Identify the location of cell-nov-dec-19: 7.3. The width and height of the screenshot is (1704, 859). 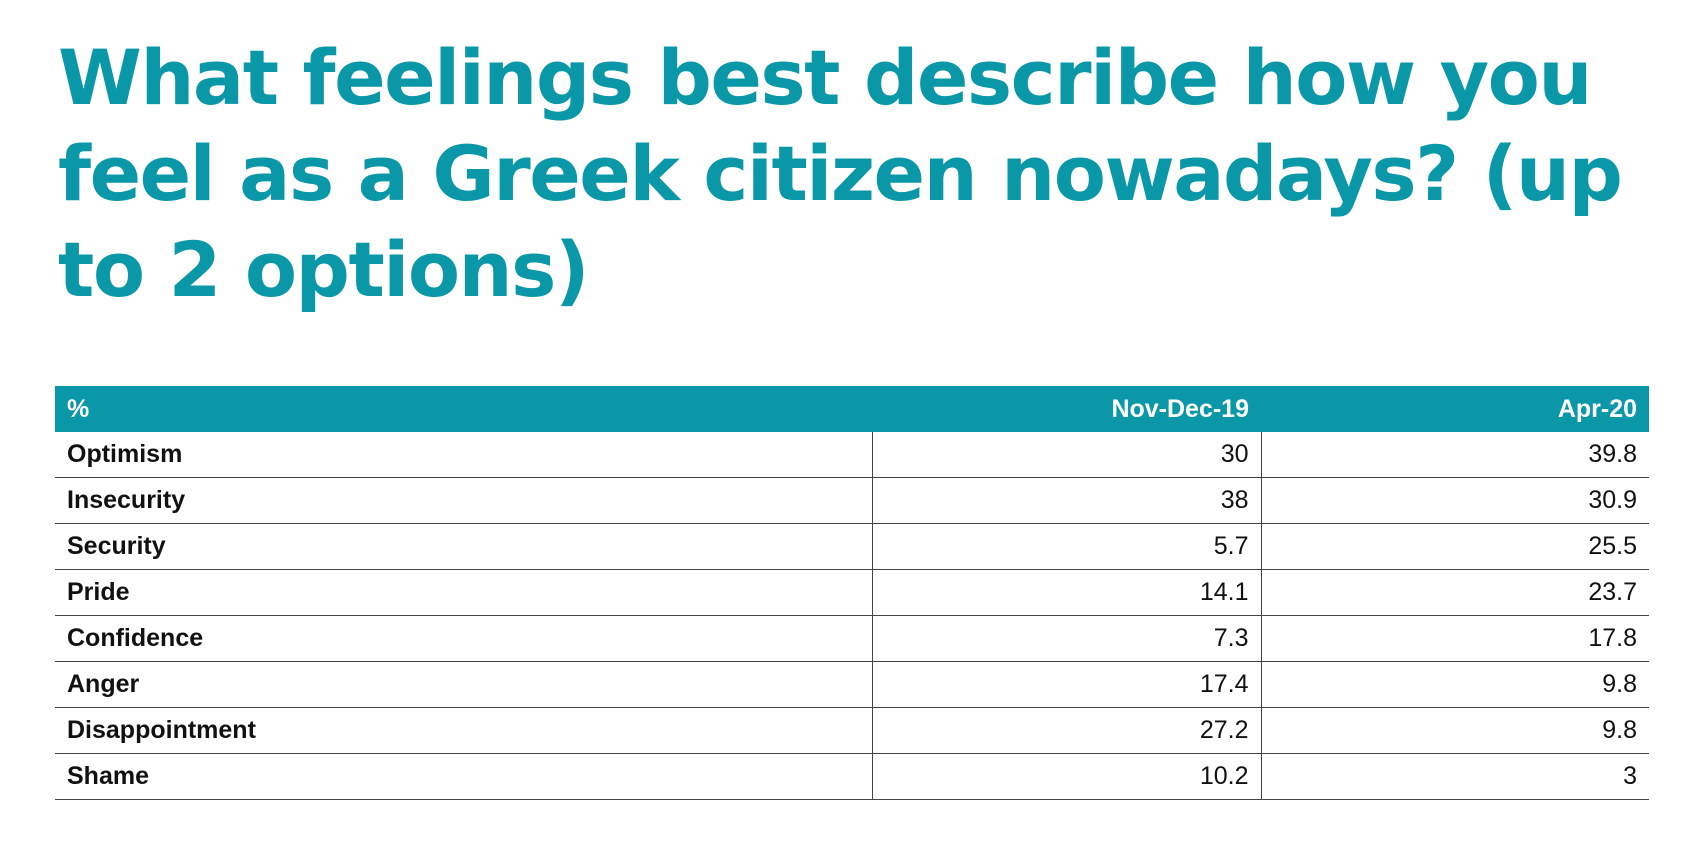
(1066, 638).